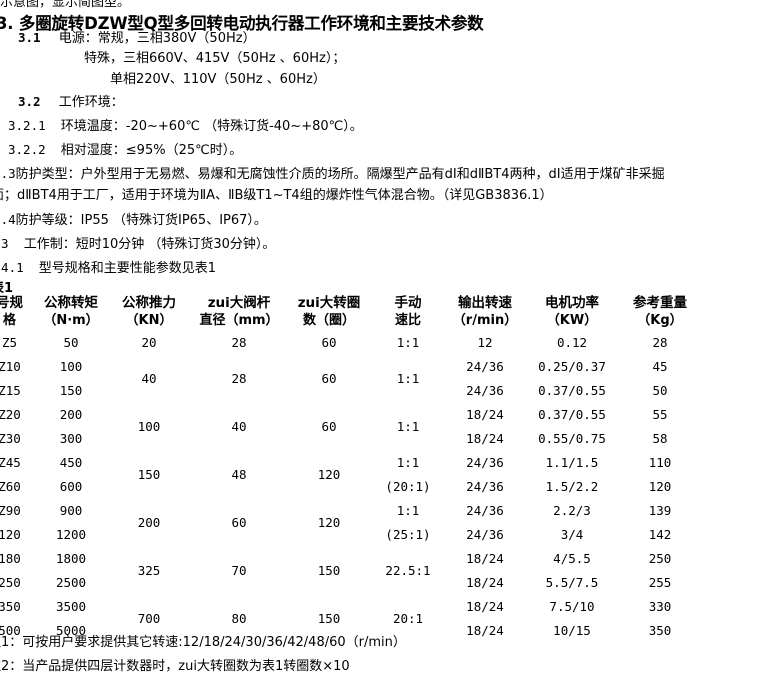 This screenshot has height=674, width=765. What do you see at coordinates (157, 38) in the screenshot?
I see `paragraph-text: 电源：常规，三相380V（50Hz）` at bounding box center [157, 38].